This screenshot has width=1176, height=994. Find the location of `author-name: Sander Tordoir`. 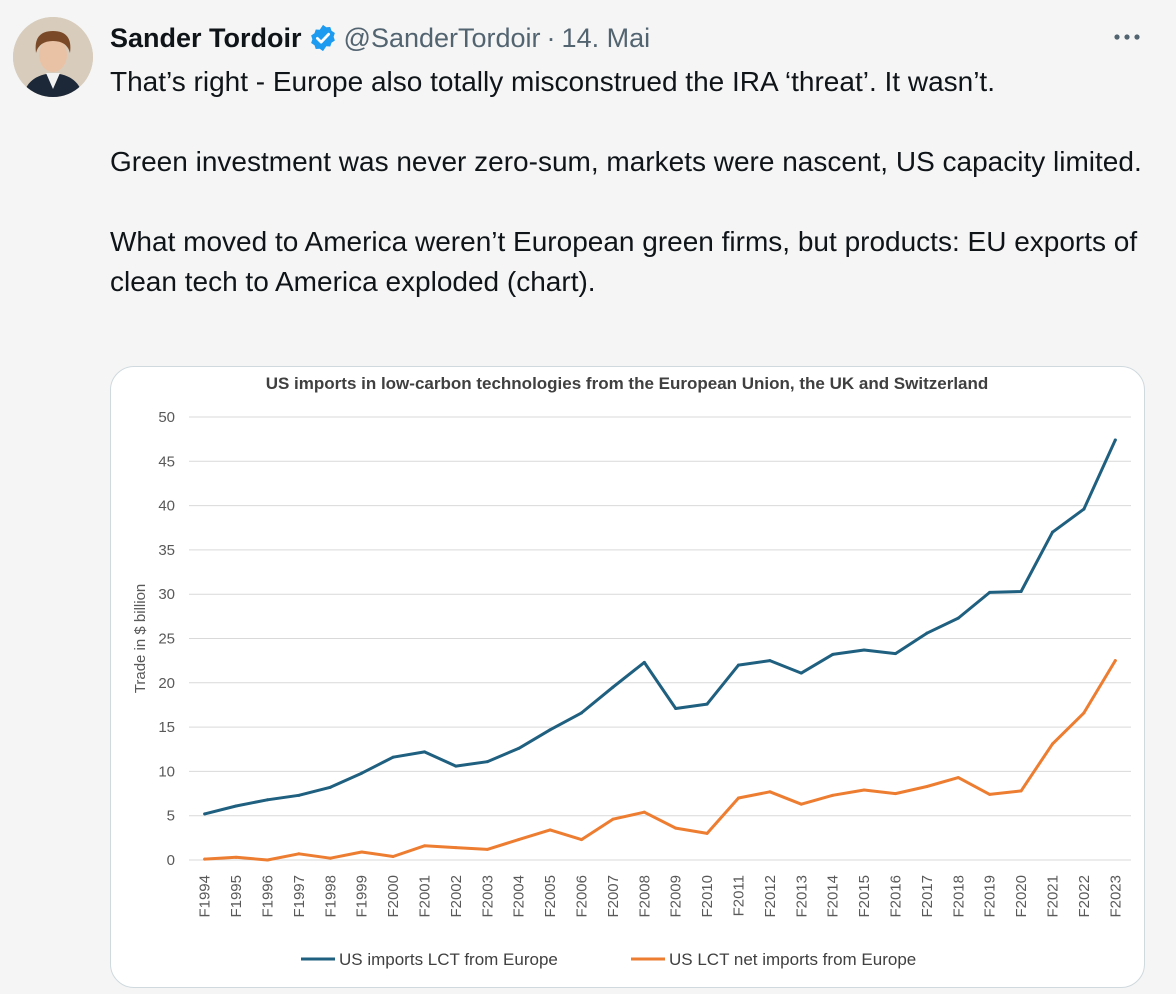

author-name: Sander Tordoir is located at coordinates (206, 37).